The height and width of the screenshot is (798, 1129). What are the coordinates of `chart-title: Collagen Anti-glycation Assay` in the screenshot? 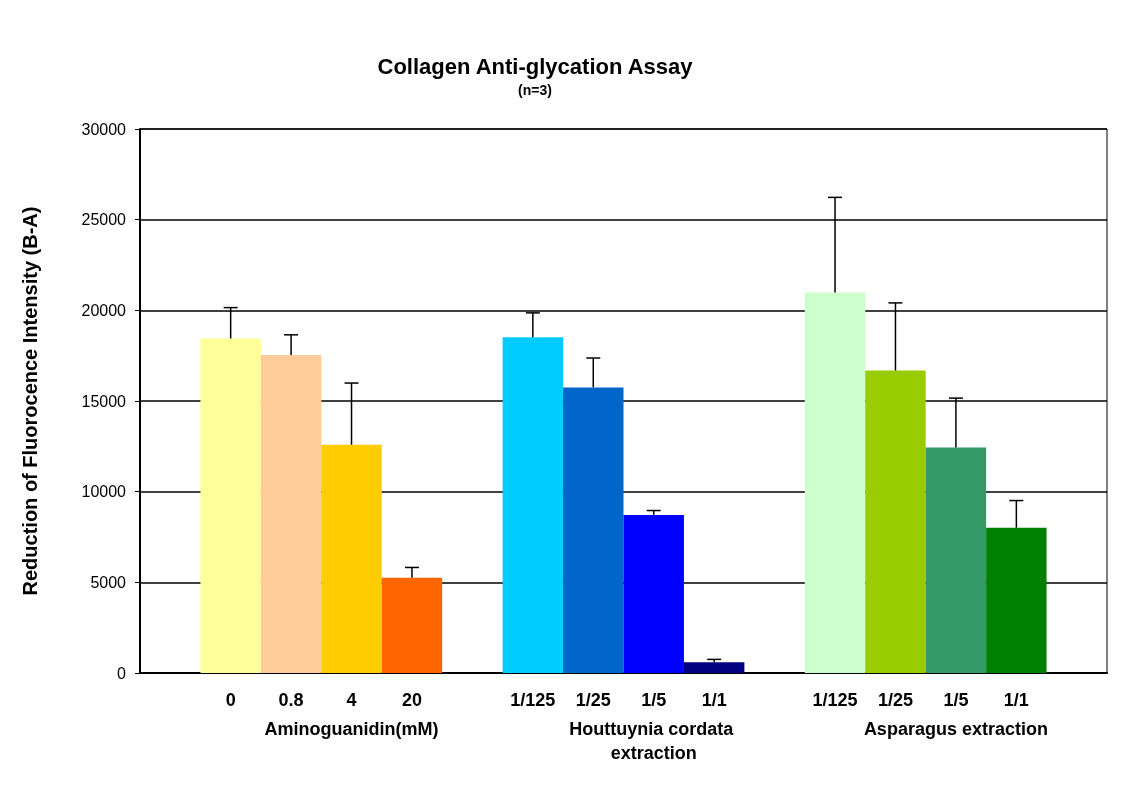 It's located at (535, 66).